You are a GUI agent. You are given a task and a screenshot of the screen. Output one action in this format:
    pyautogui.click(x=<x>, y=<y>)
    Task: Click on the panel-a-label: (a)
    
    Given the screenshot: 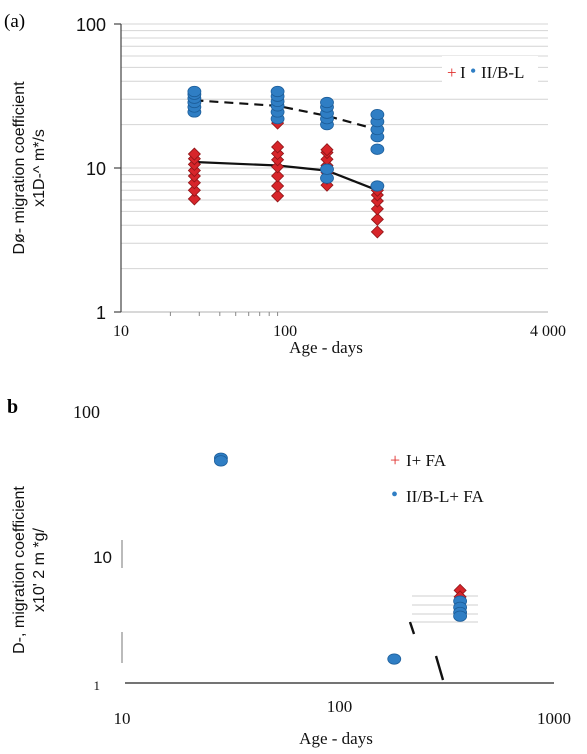 What is the action you would take?
    pyautogui.click(x=14, y=21)
    